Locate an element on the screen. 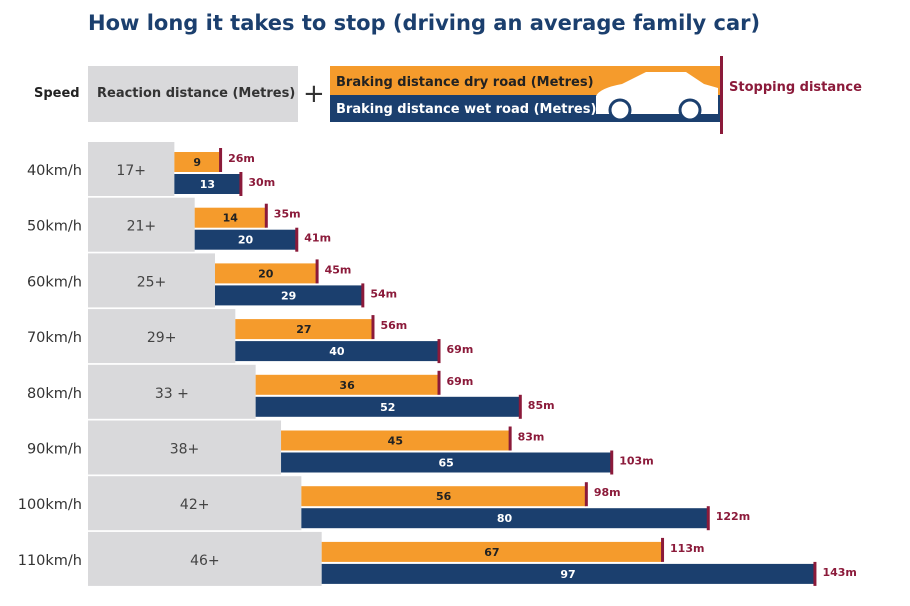  legend-reaction-swatch is located at coordinates (193, 94).